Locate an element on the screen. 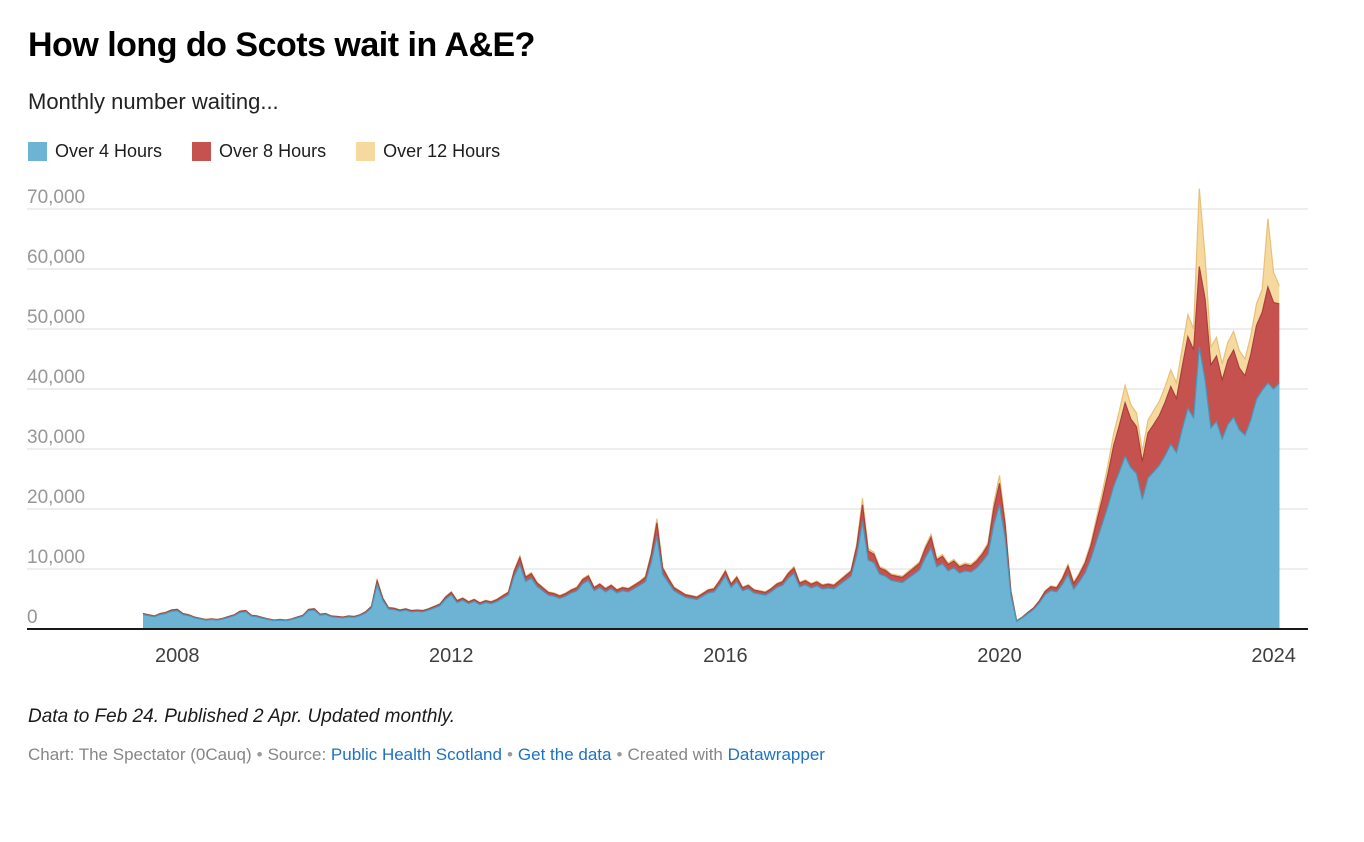  legend-item-over-8-hours: Over 8 Hours is located at coordinates (259, 151).